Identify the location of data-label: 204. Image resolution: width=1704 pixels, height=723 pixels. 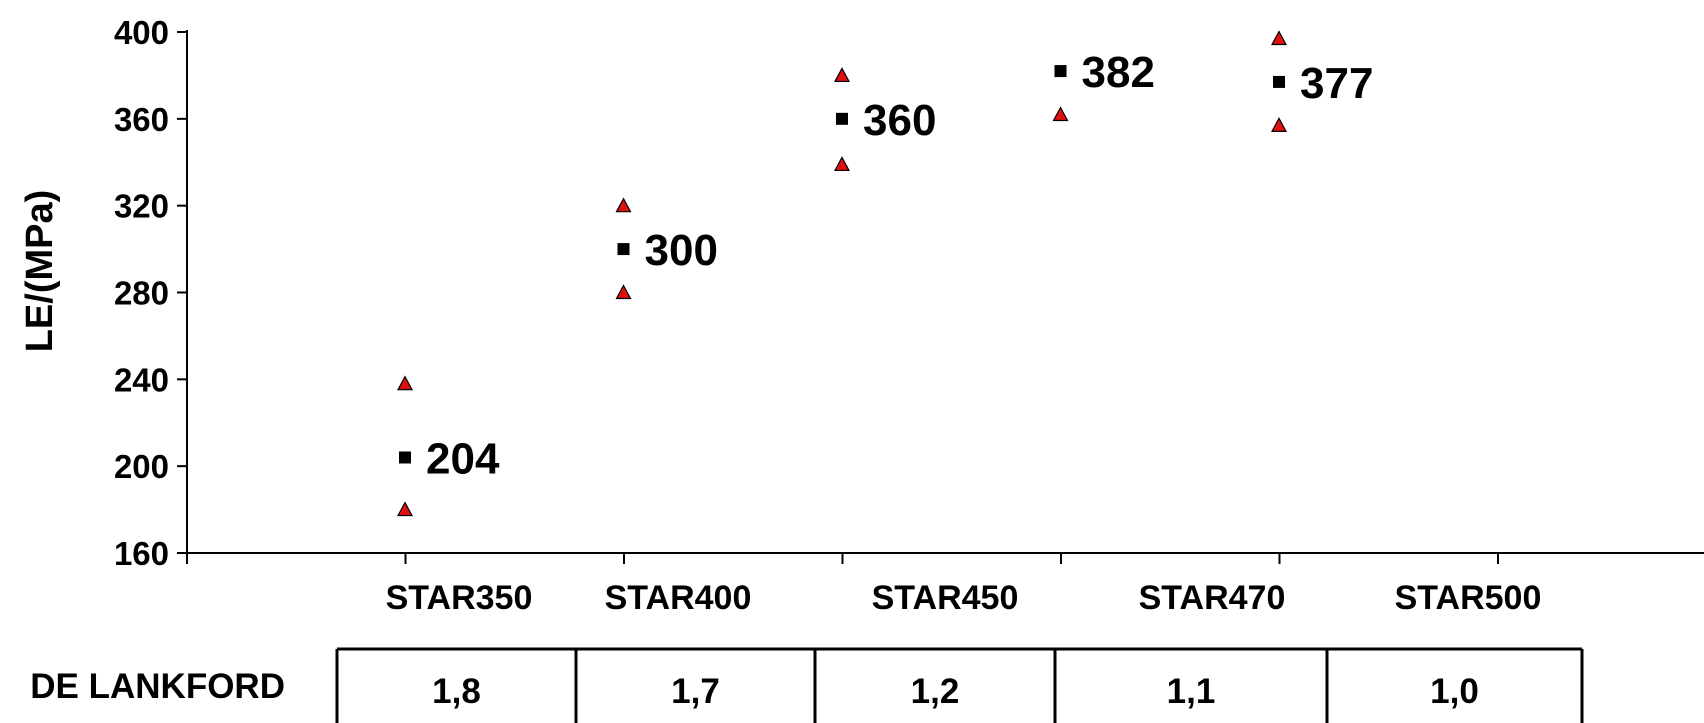
(463, 458).